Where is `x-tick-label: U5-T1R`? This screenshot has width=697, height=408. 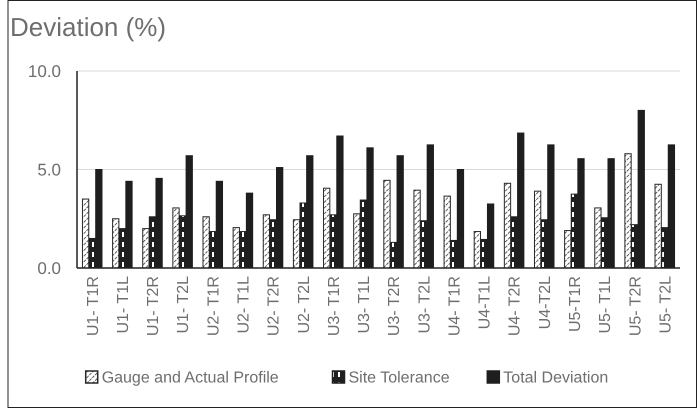 x-tick-label: U5-T1R is located at coordinates (575, 304).